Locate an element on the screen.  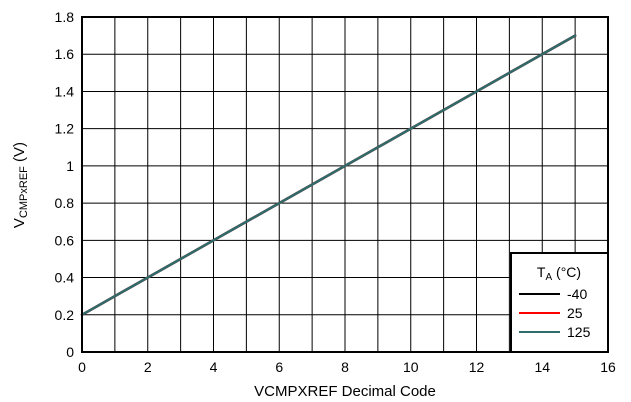
y-tick-label: 1.6 is located at coordinates (65, 54).